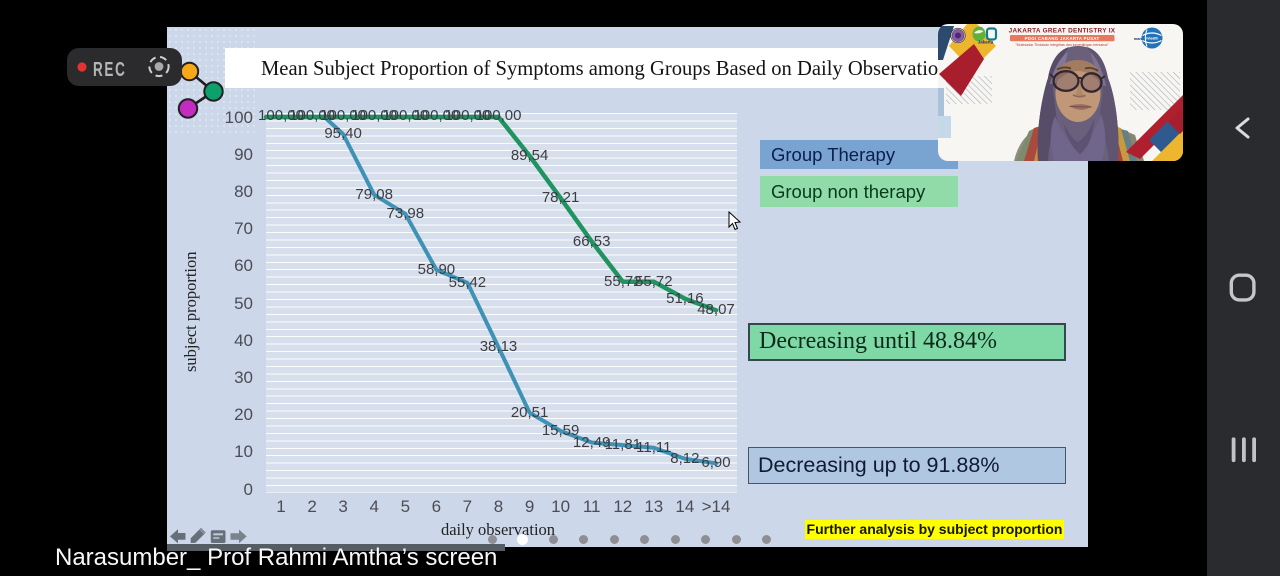  I want to click on svg-text: inhealth, so click(1152, 38).